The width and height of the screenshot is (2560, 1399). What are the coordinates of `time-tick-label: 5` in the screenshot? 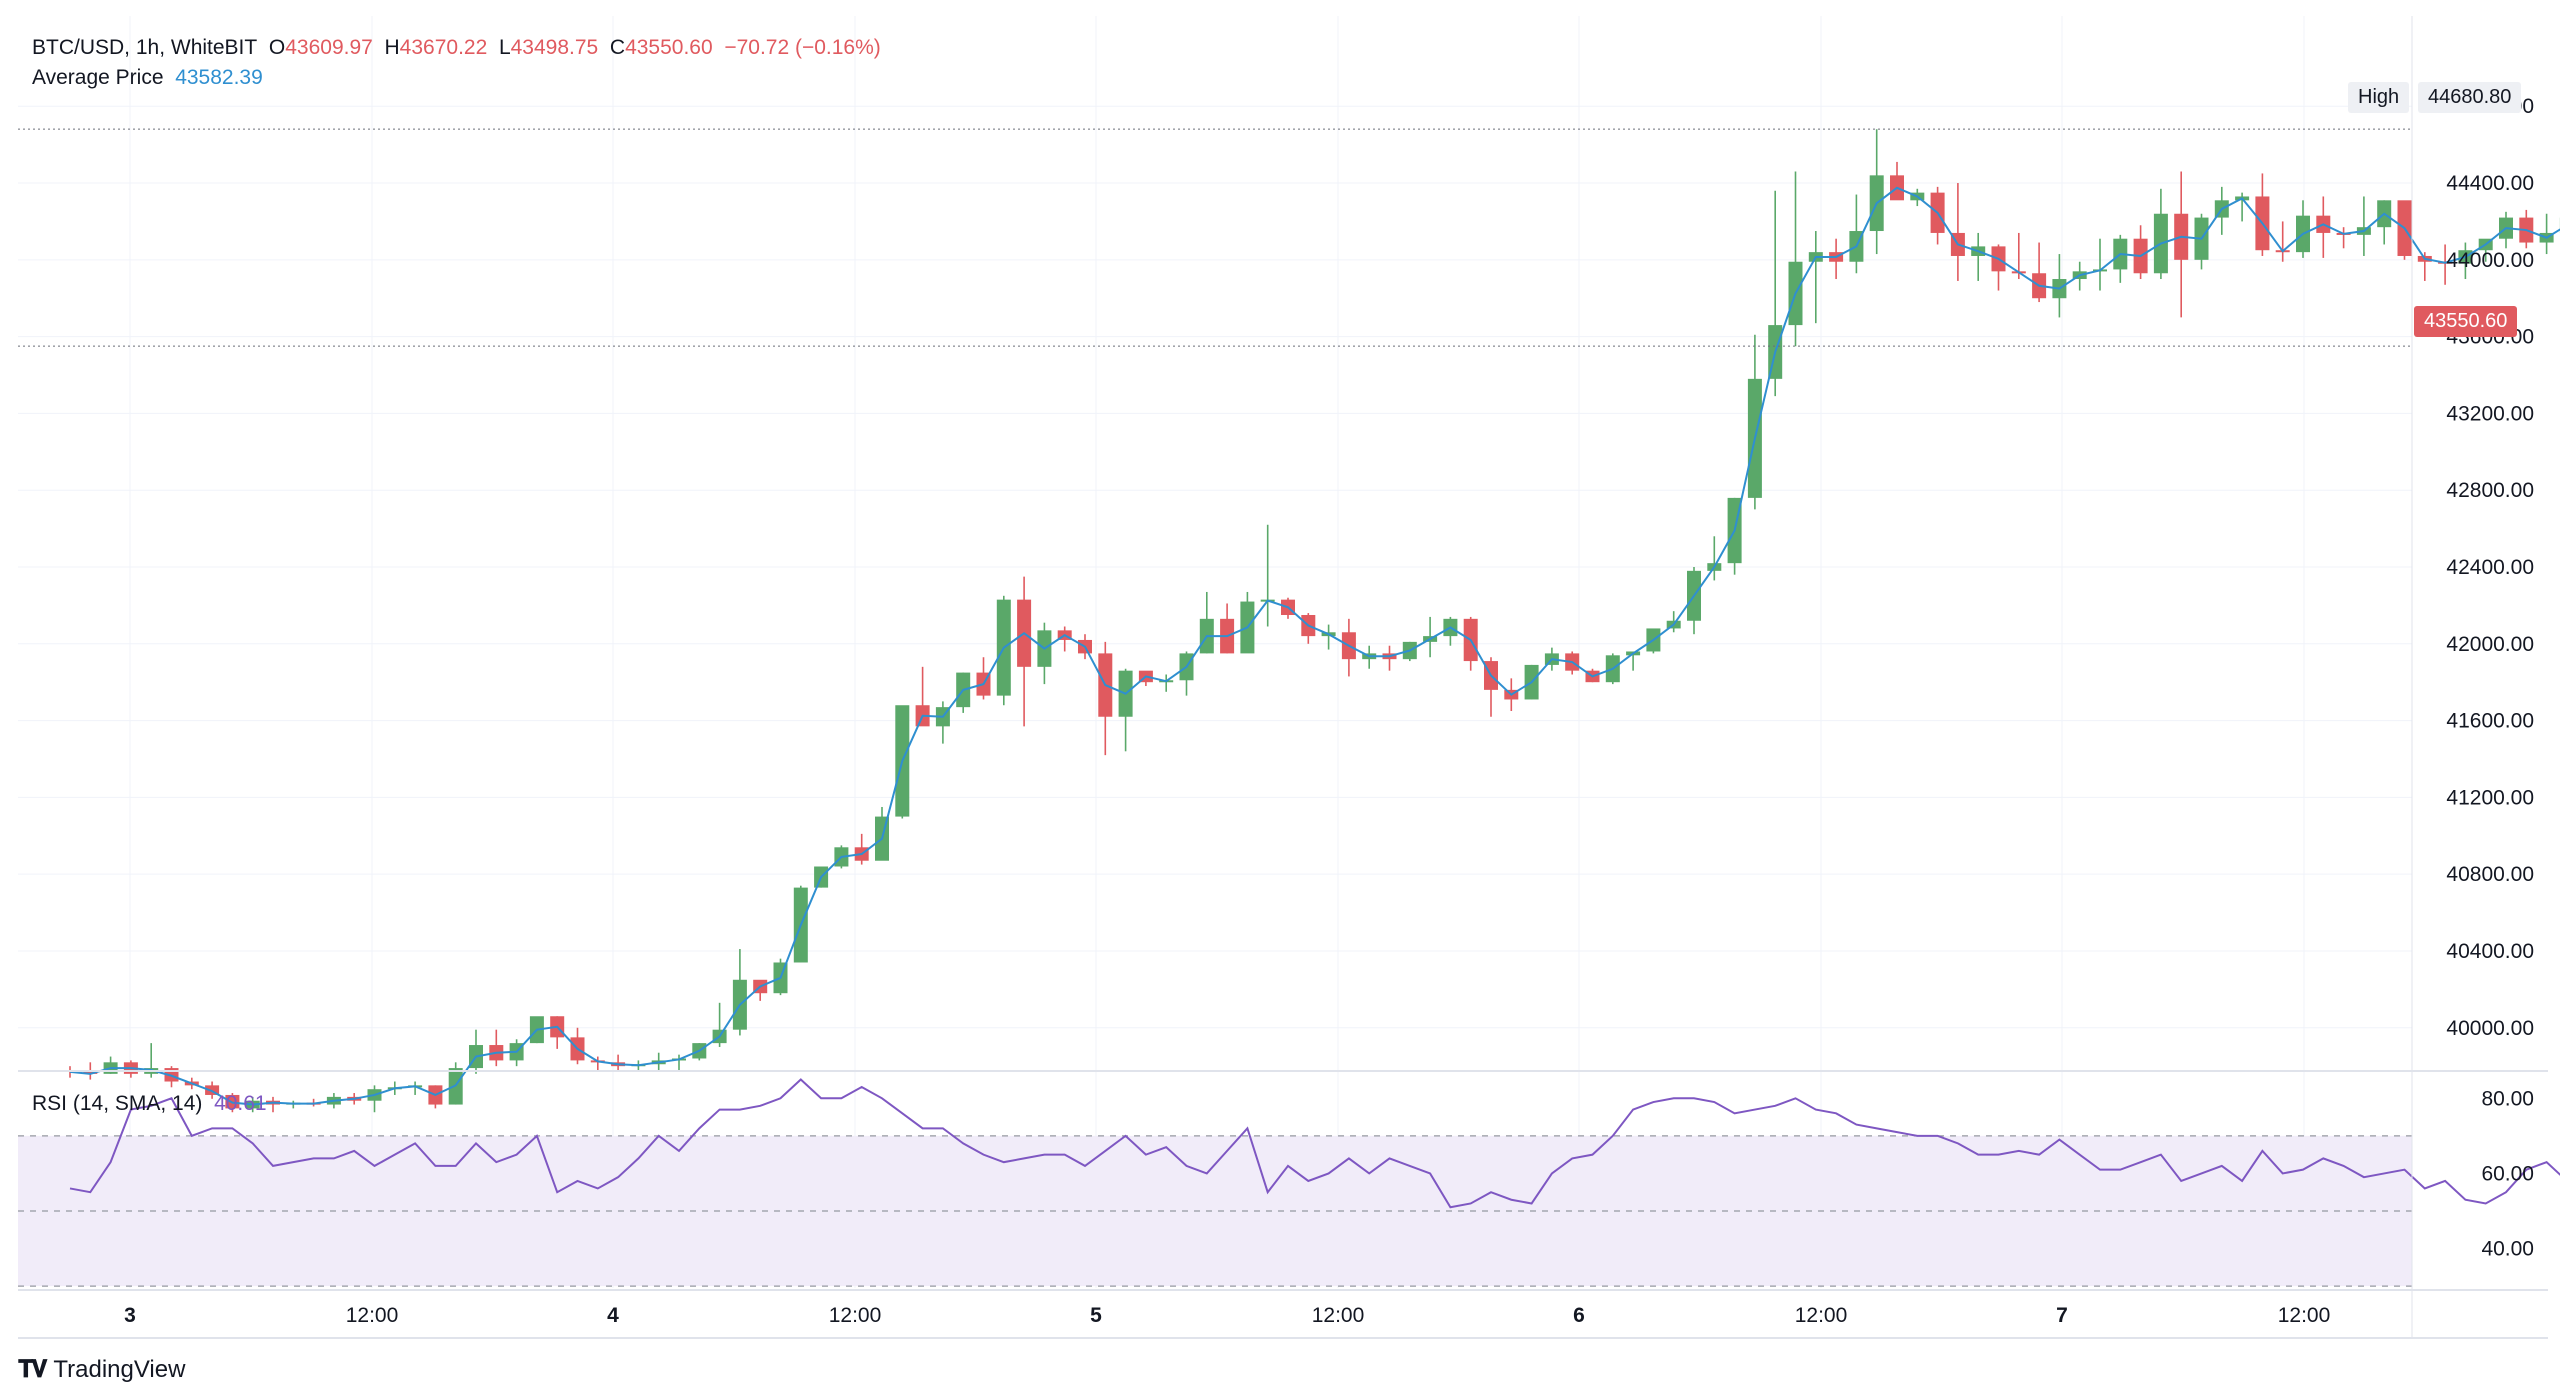 It's located at (1096, 1315).